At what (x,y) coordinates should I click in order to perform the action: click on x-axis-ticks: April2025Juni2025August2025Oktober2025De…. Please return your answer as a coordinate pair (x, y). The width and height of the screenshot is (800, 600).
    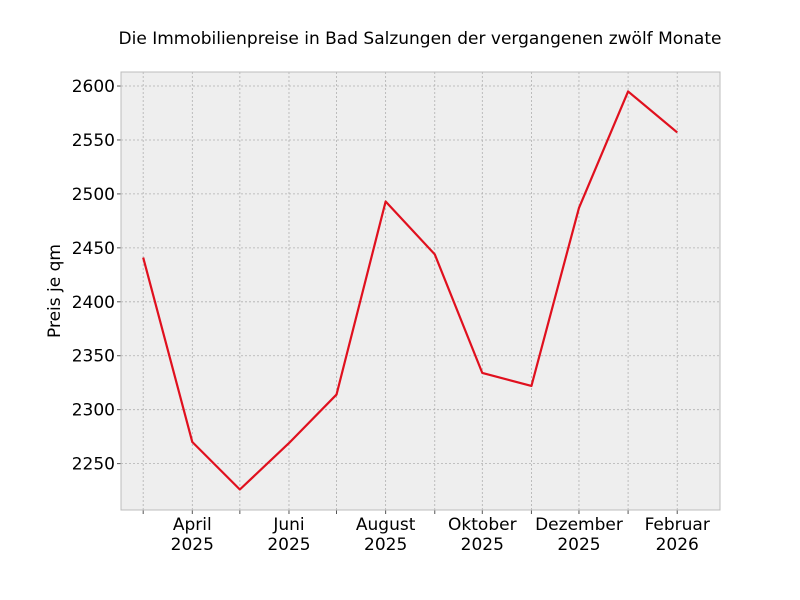
    Looking at the image, I should click on (426, 532).